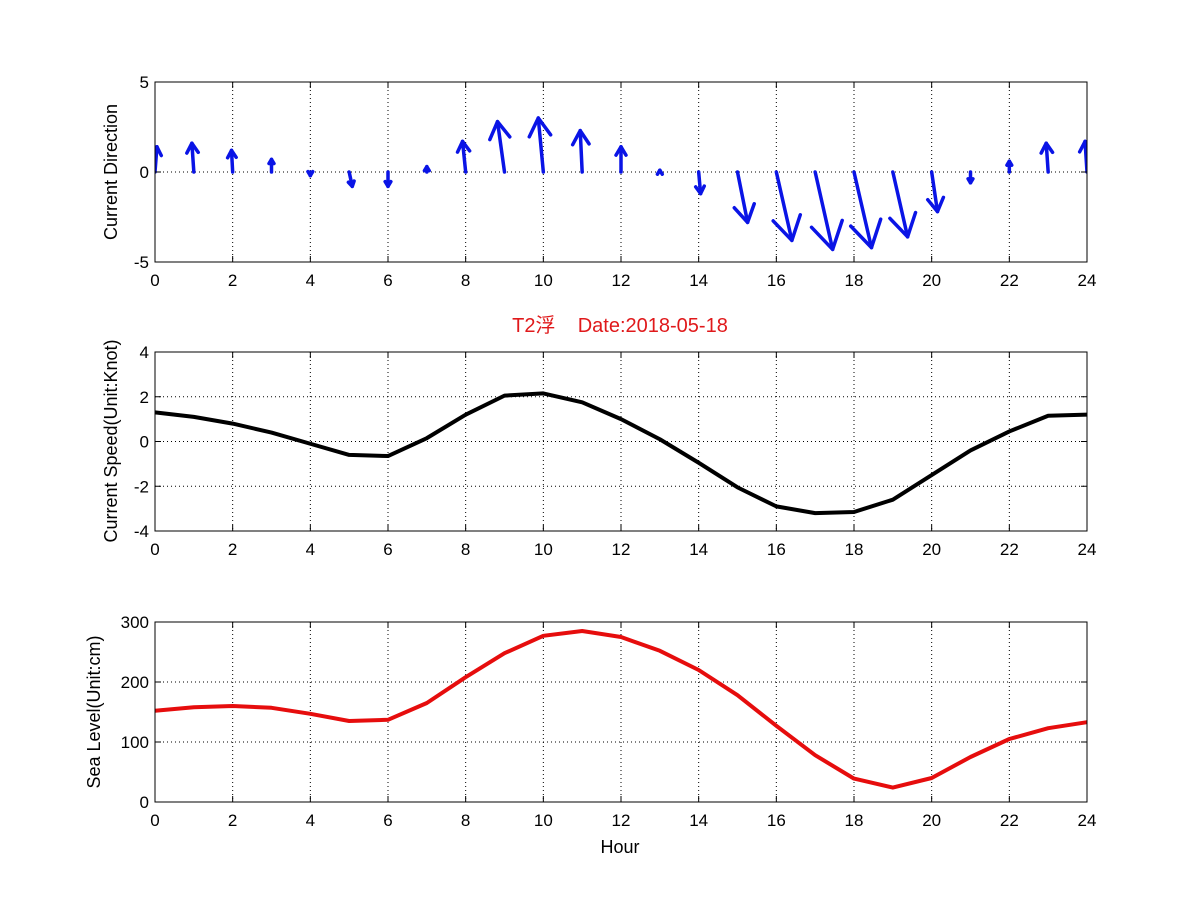 This screenshot has height=901, width=1201. I want to click on current-speed-x-tick-label: 16, so click(776, 549).